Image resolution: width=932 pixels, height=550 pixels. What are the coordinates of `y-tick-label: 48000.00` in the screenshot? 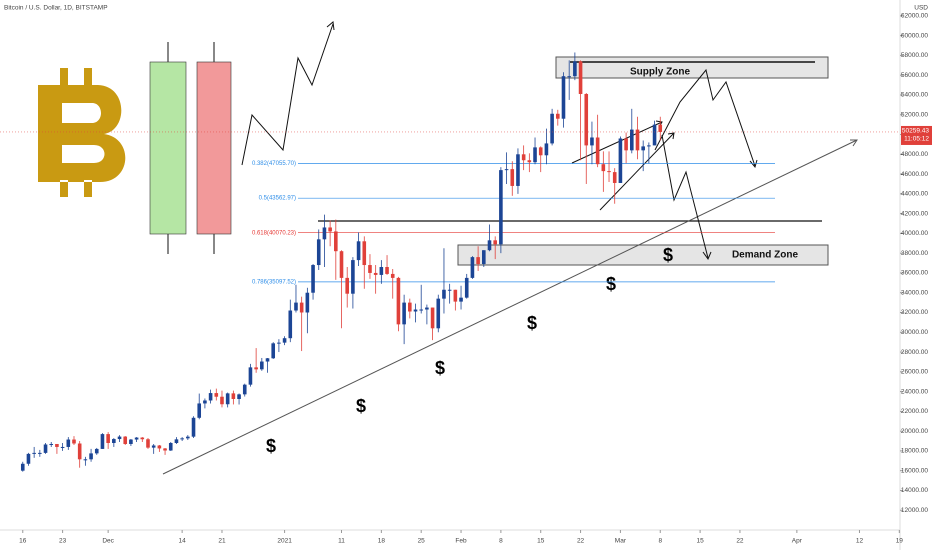 It's located at (914, 154).